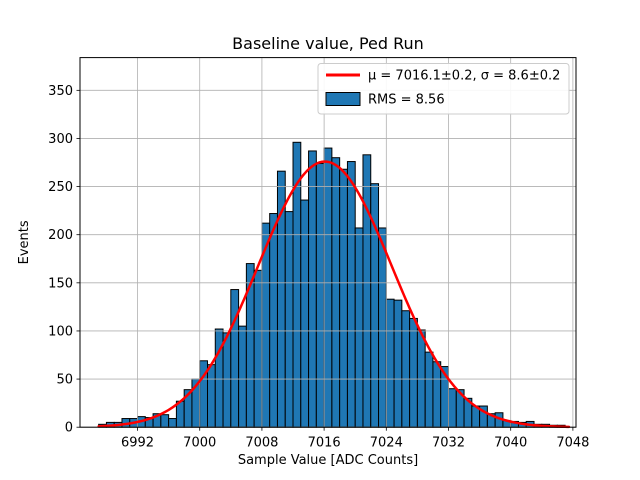  What do you see at coordinates (60, 260) in the screenshot?
I see `y-tick-labels: 0 50 100 150 200 250 300 350` at bounding box center [60, 260].